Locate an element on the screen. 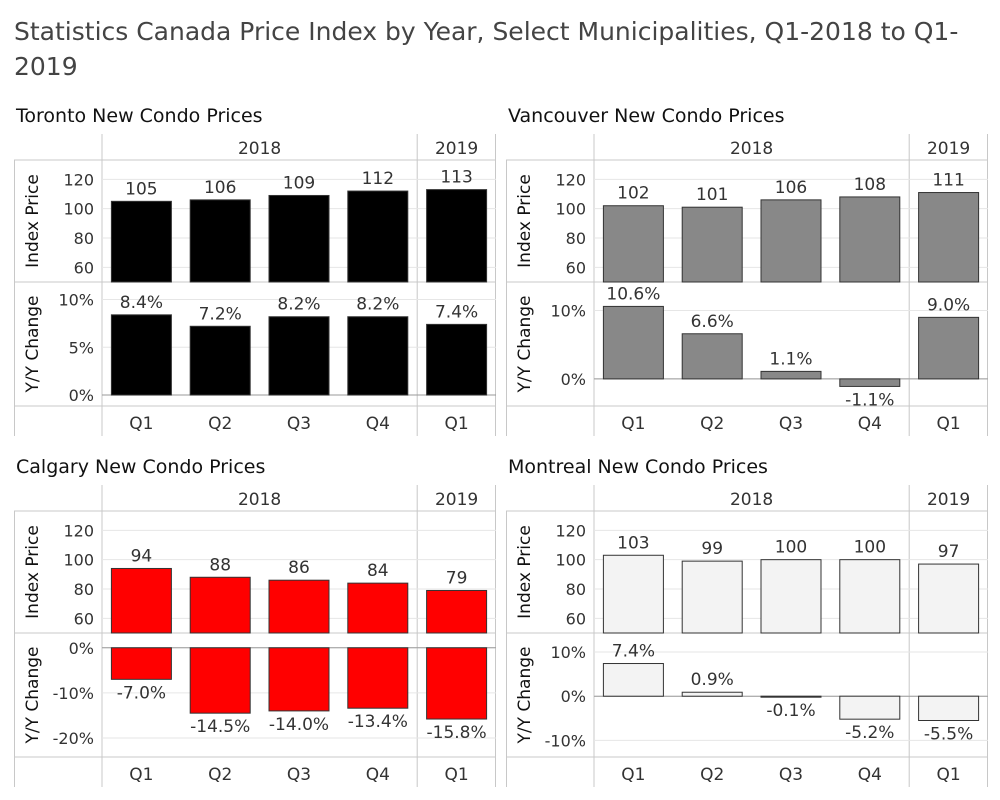  data-label: 9.0% is located at coordinates (948, 305).